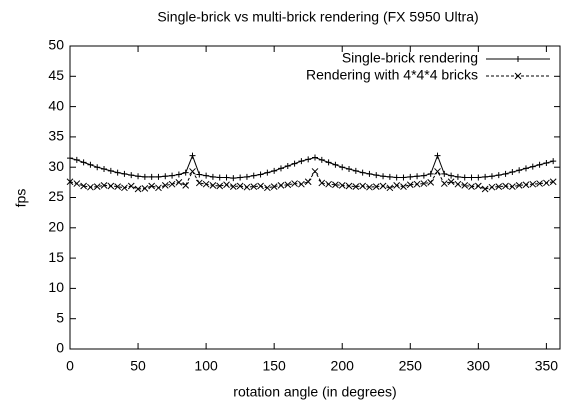 This screenshot has height=403, width=573. Describe the element at coordinates (479, 366) in the screenshot. I see `x-tick-label: 300` at that location.